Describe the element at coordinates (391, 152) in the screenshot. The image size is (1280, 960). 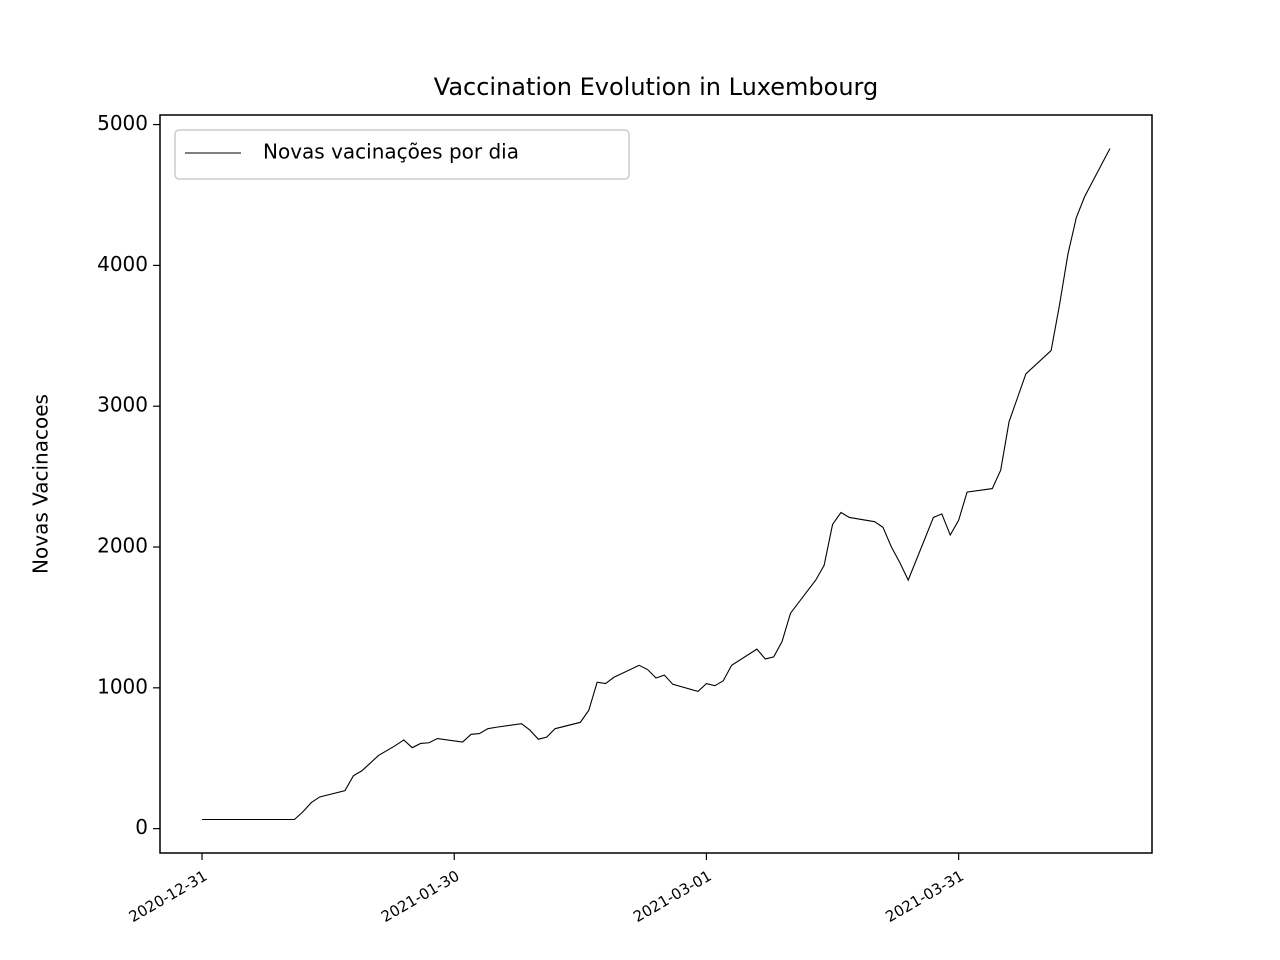
I see `legend-label: Novas vacinações por dia` at that location.